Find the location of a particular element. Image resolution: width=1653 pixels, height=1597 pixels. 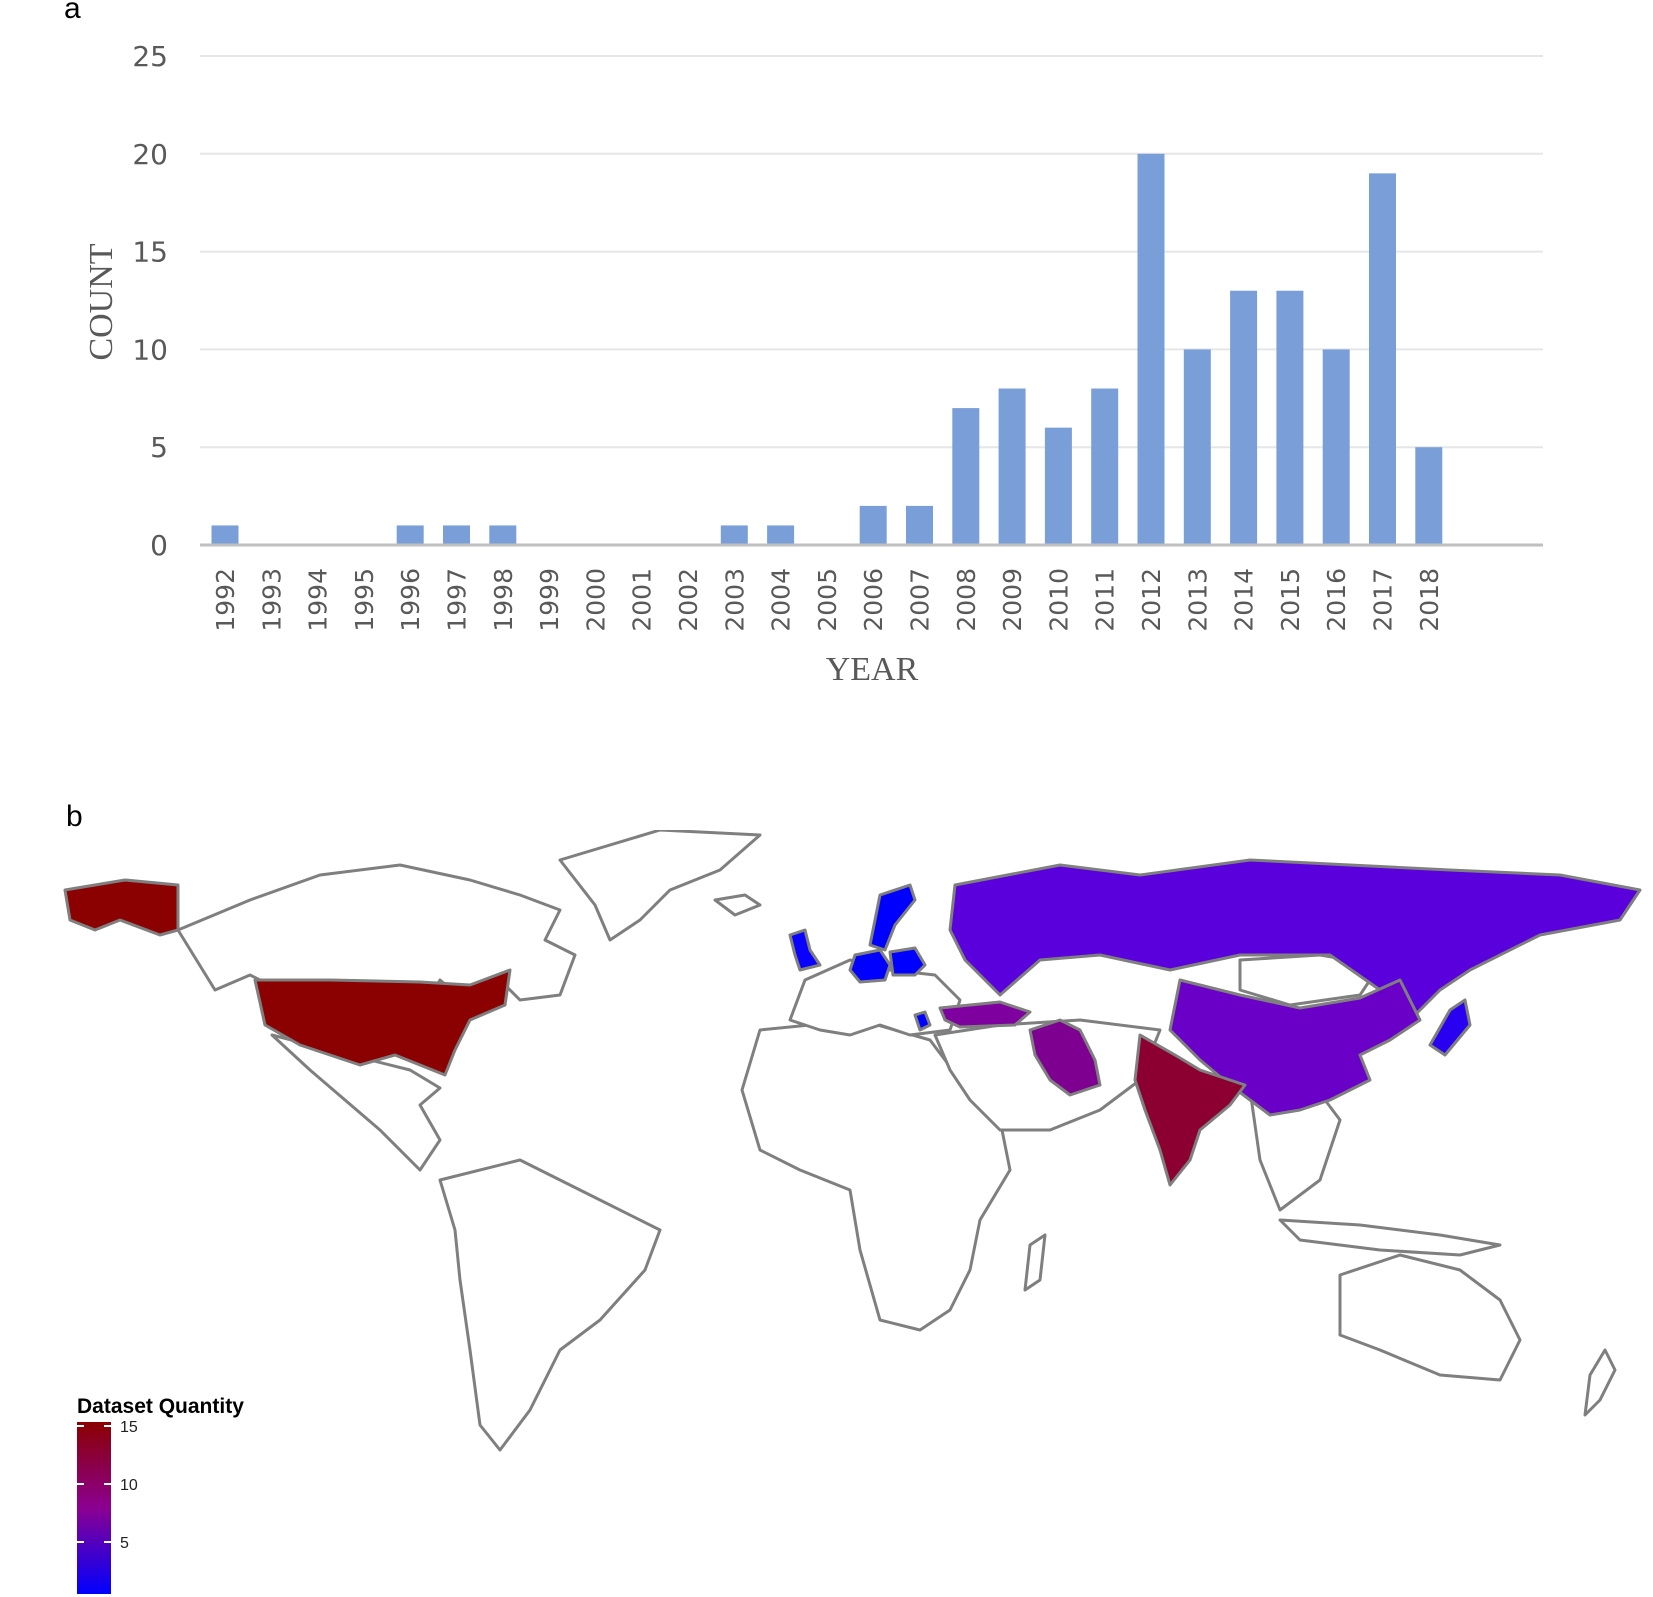

region-greenland is located at coordinates (660, 886).